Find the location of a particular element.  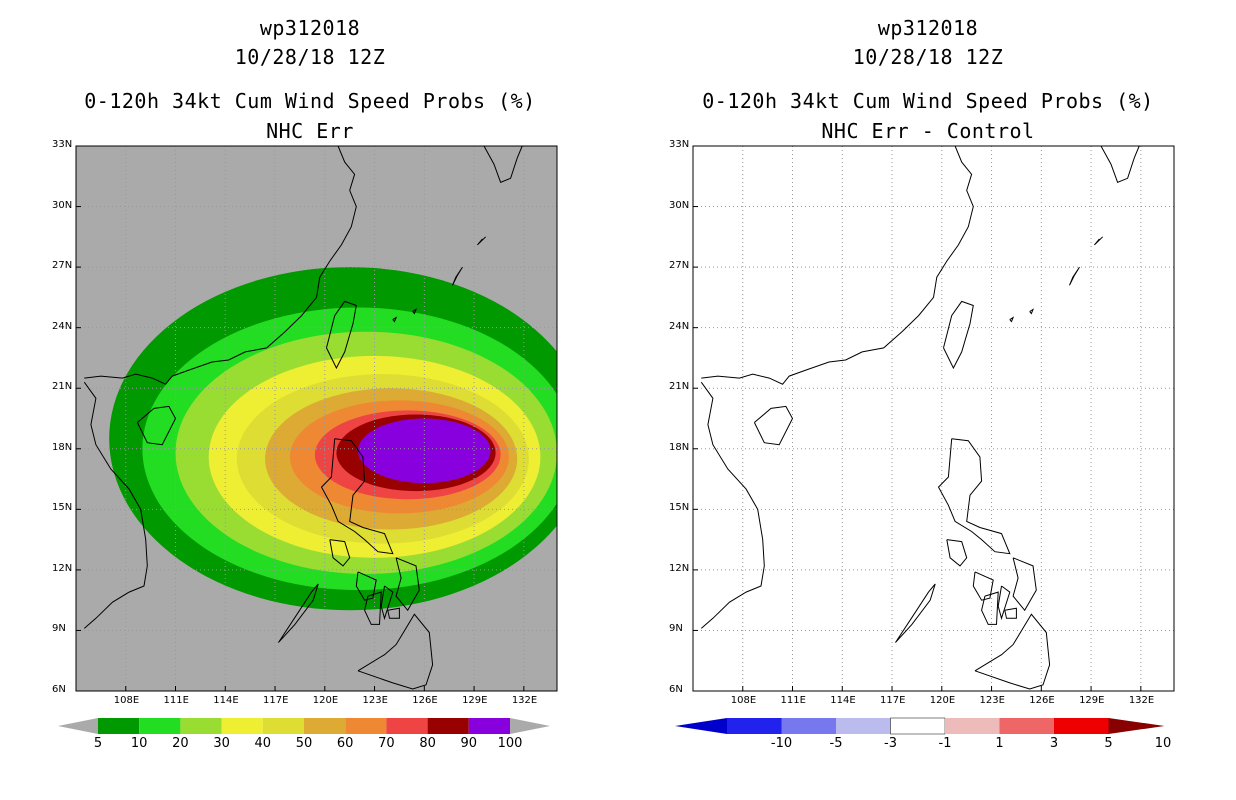

right-ytick-label: 6N is located at coordinates (676, 689).